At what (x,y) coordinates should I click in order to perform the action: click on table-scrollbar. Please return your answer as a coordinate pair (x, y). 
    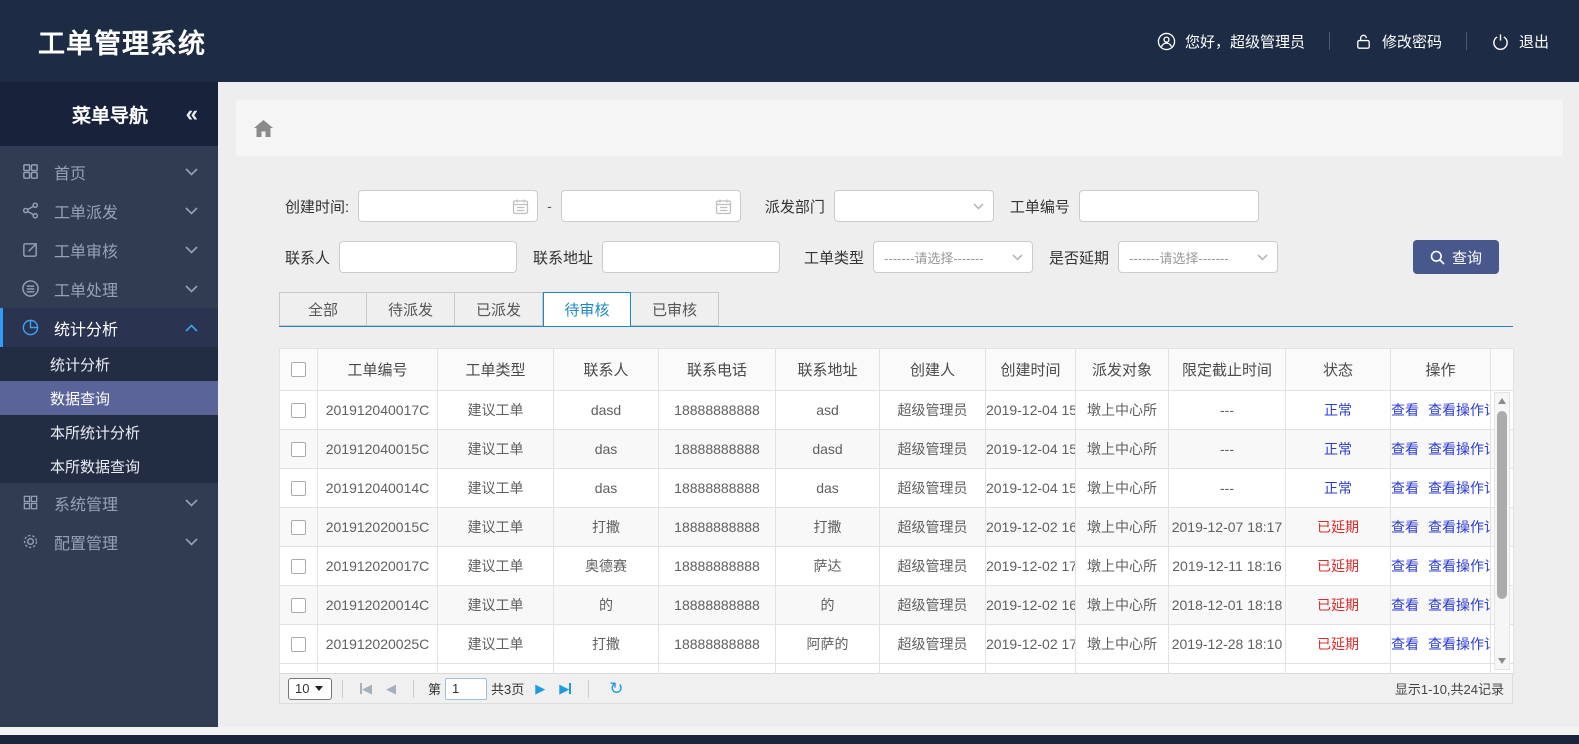
    Looking at the image, I should click on (1502, 531).